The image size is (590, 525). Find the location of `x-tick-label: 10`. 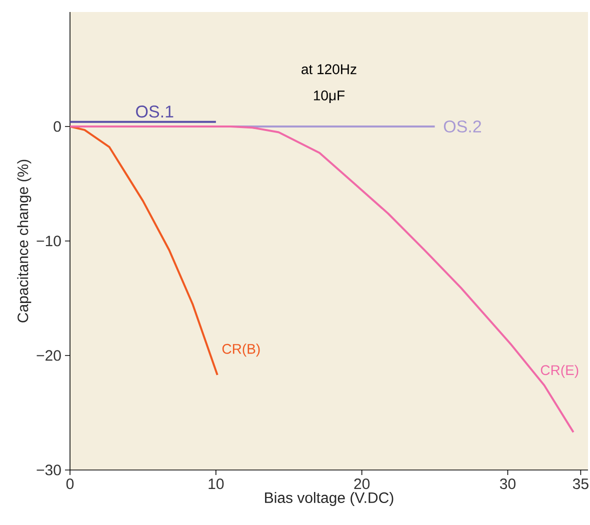

x-tick-label: 10 is located at coordinates (216, 484).